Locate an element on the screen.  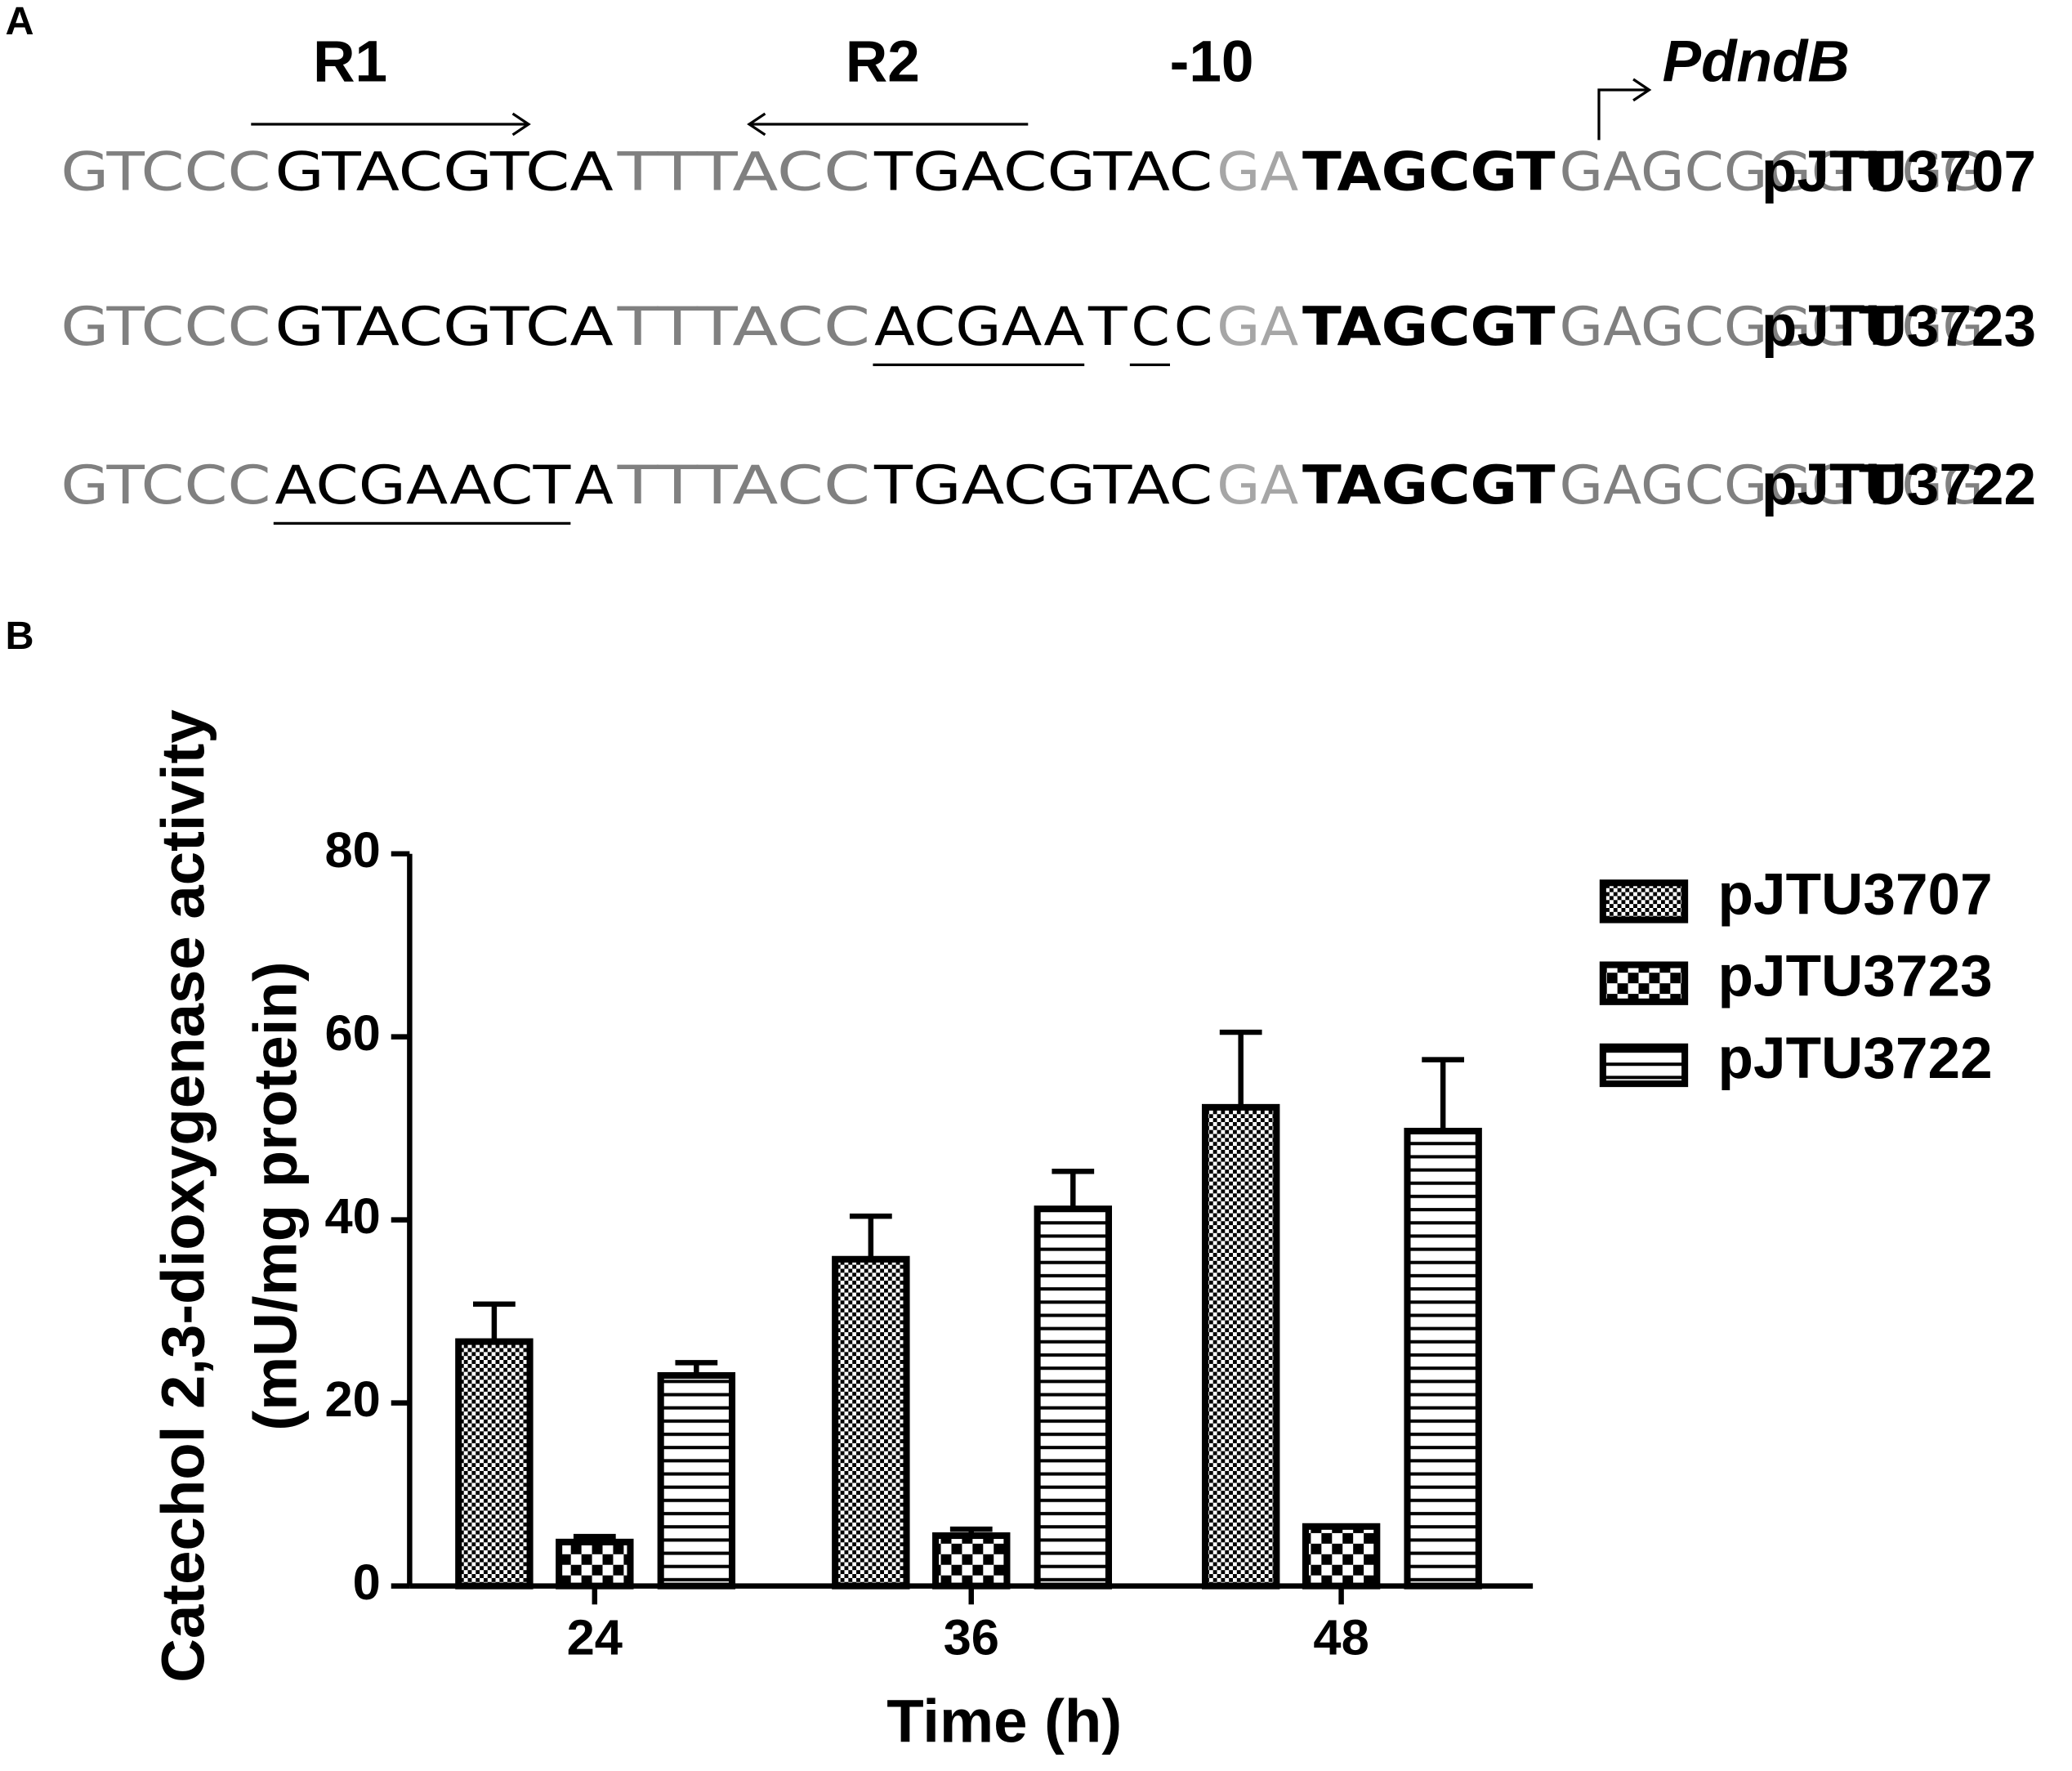
legend-label: pJTU3723 is located at coordinates (1856, 977).